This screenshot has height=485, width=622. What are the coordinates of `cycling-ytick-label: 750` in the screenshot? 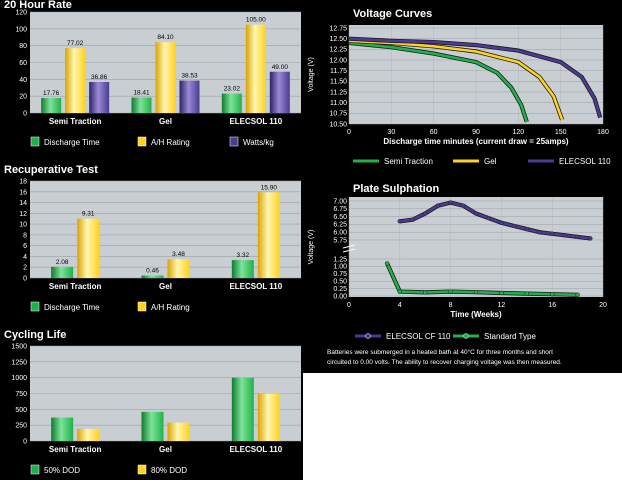 It's located at (21, 394).